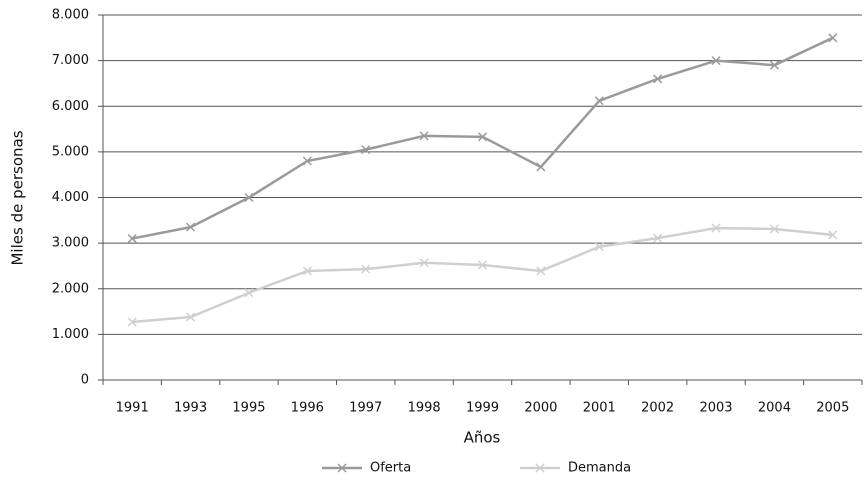 Image resolution: width=864 pixels, height=481 pixels. Describe the element at coordinates (190, 408) in the screenshot. I see `x-tick-label: 1993` at that location.